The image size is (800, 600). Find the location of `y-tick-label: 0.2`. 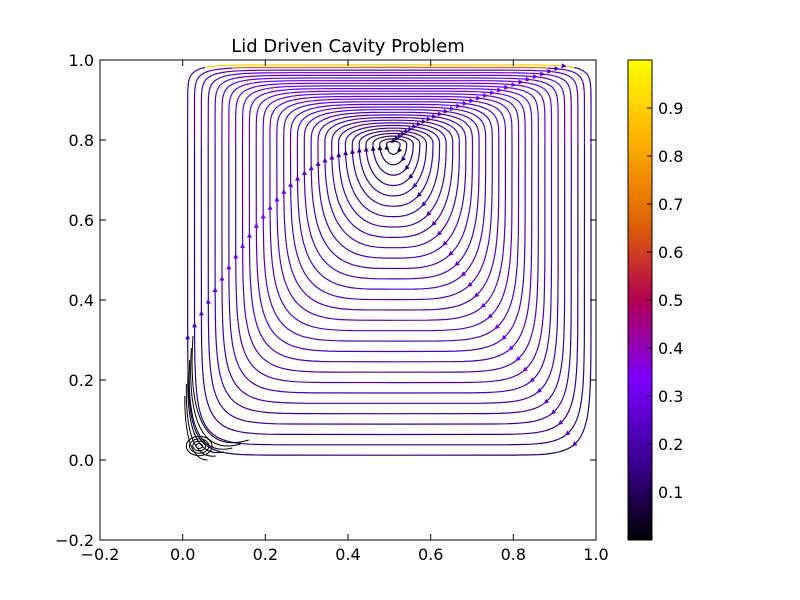

y-tick-label: 0.2 is located at coordinates (81, 380).